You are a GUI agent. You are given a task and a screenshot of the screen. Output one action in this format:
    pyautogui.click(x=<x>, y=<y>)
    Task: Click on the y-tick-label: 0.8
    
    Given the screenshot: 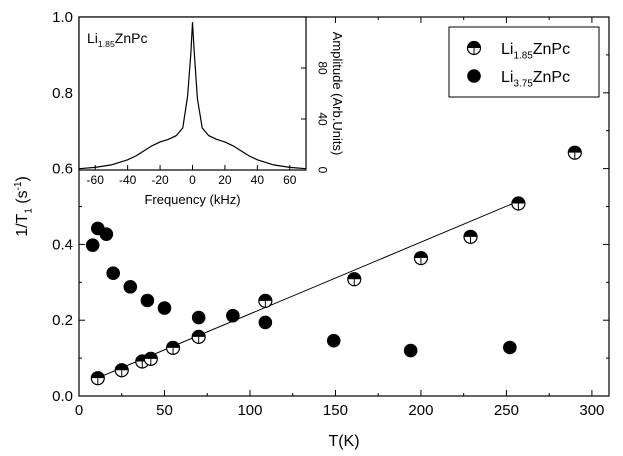 What is the action you would take?
    pyautogui.click(x=62, y=93)
    